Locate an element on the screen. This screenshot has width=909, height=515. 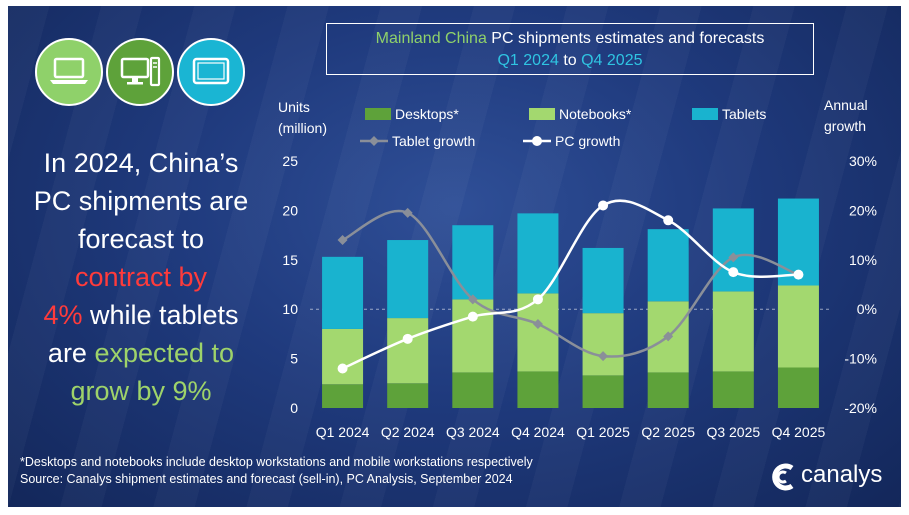
x-tick-label: Q1 2024 is located at coordinates (343, 432).